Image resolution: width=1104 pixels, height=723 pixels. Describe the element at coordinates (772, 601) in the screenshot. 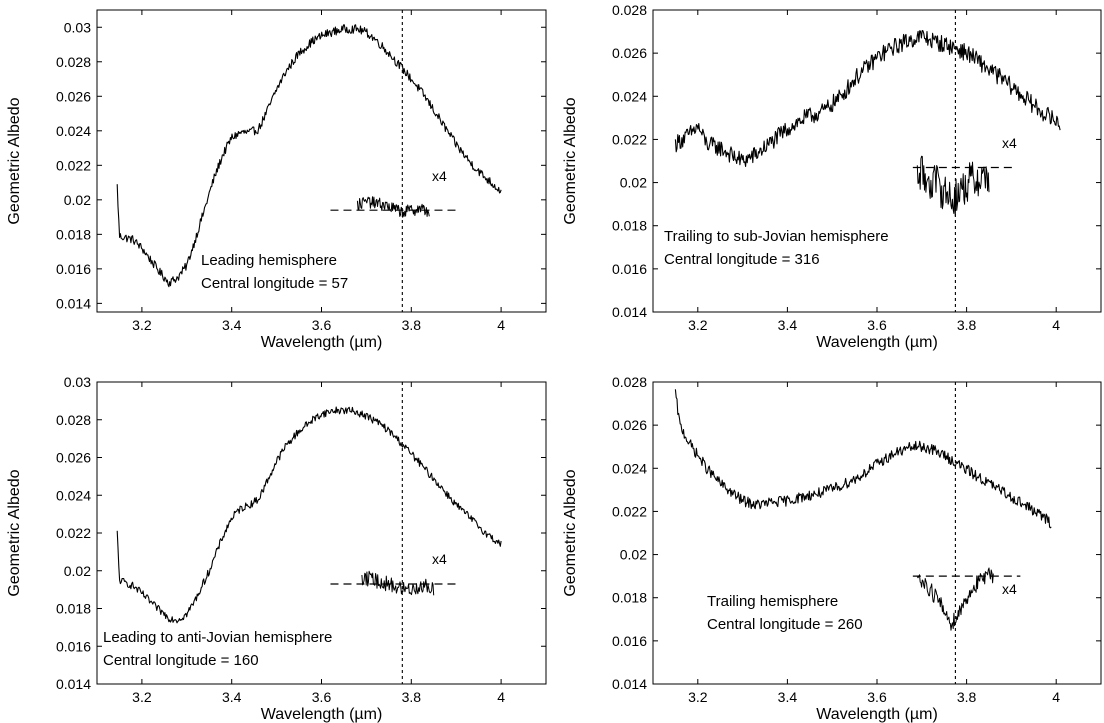

I see `hemisphere-label: Trailing hemisphere` at that location.